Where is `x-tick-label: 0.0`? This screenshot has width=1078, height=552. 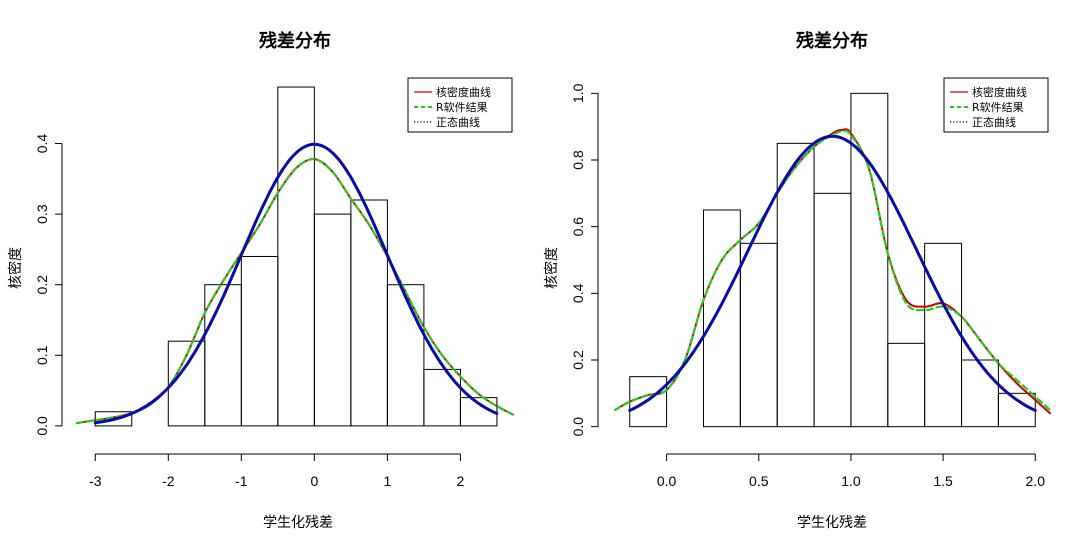
x-tick-label: 0.0 is located at coordinates (667, 481).